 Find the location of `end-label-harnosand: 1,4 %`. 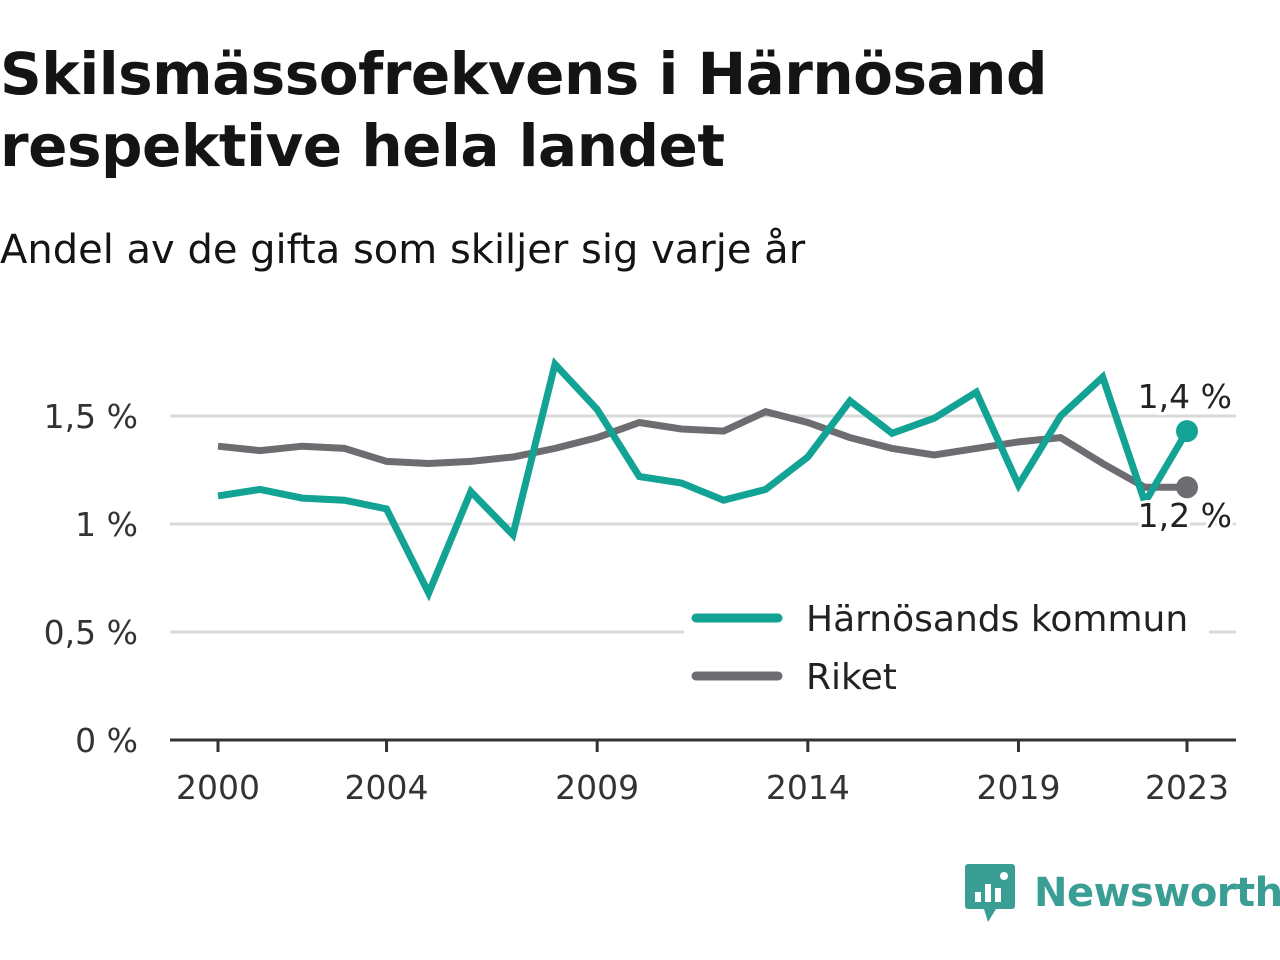

end-label-harnosand: 1,4 % is located at coordinates (1185, 396).